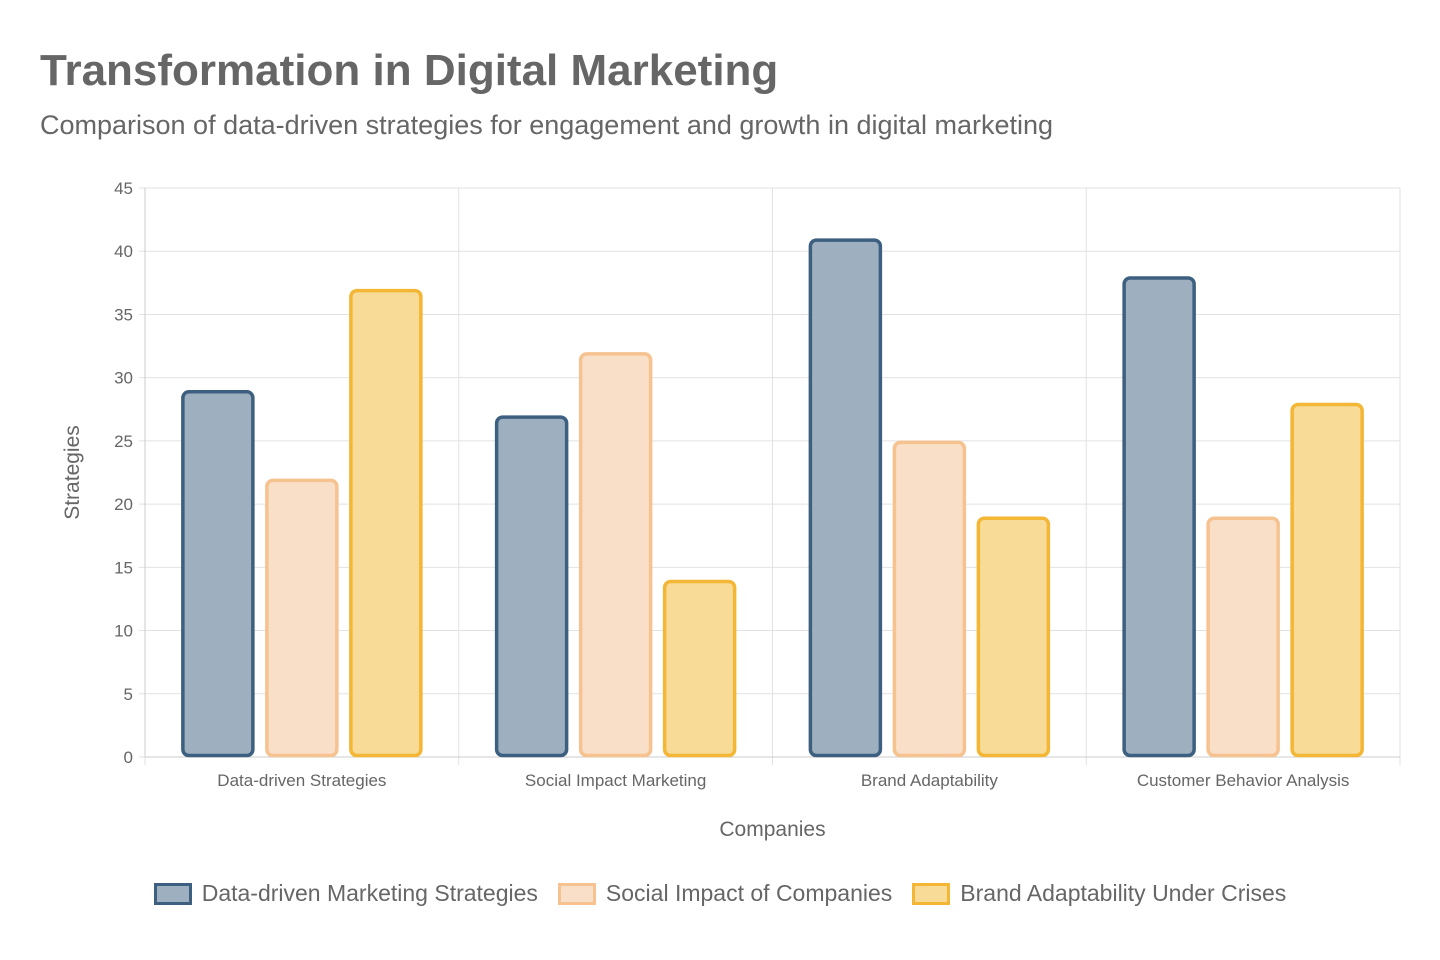 The image size is (1440, 960). Describe the element at coordinates (369, 893) in the screenshot. I see `legend-label: Data-driven Marketing Strategies` at that location.